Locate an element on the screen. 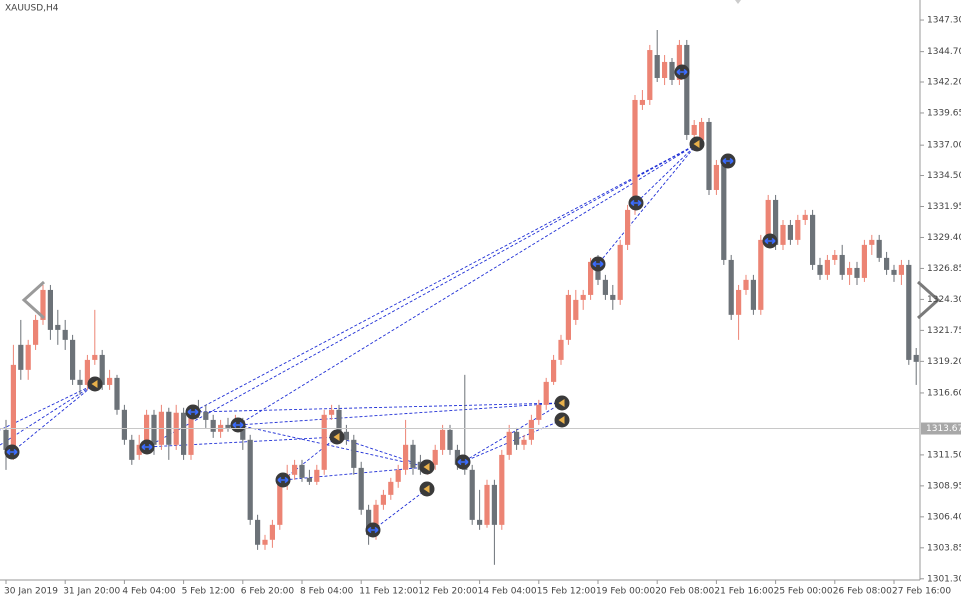  x-tick-label: 31 Jan 20:00 is located at coordinates (91, 592).